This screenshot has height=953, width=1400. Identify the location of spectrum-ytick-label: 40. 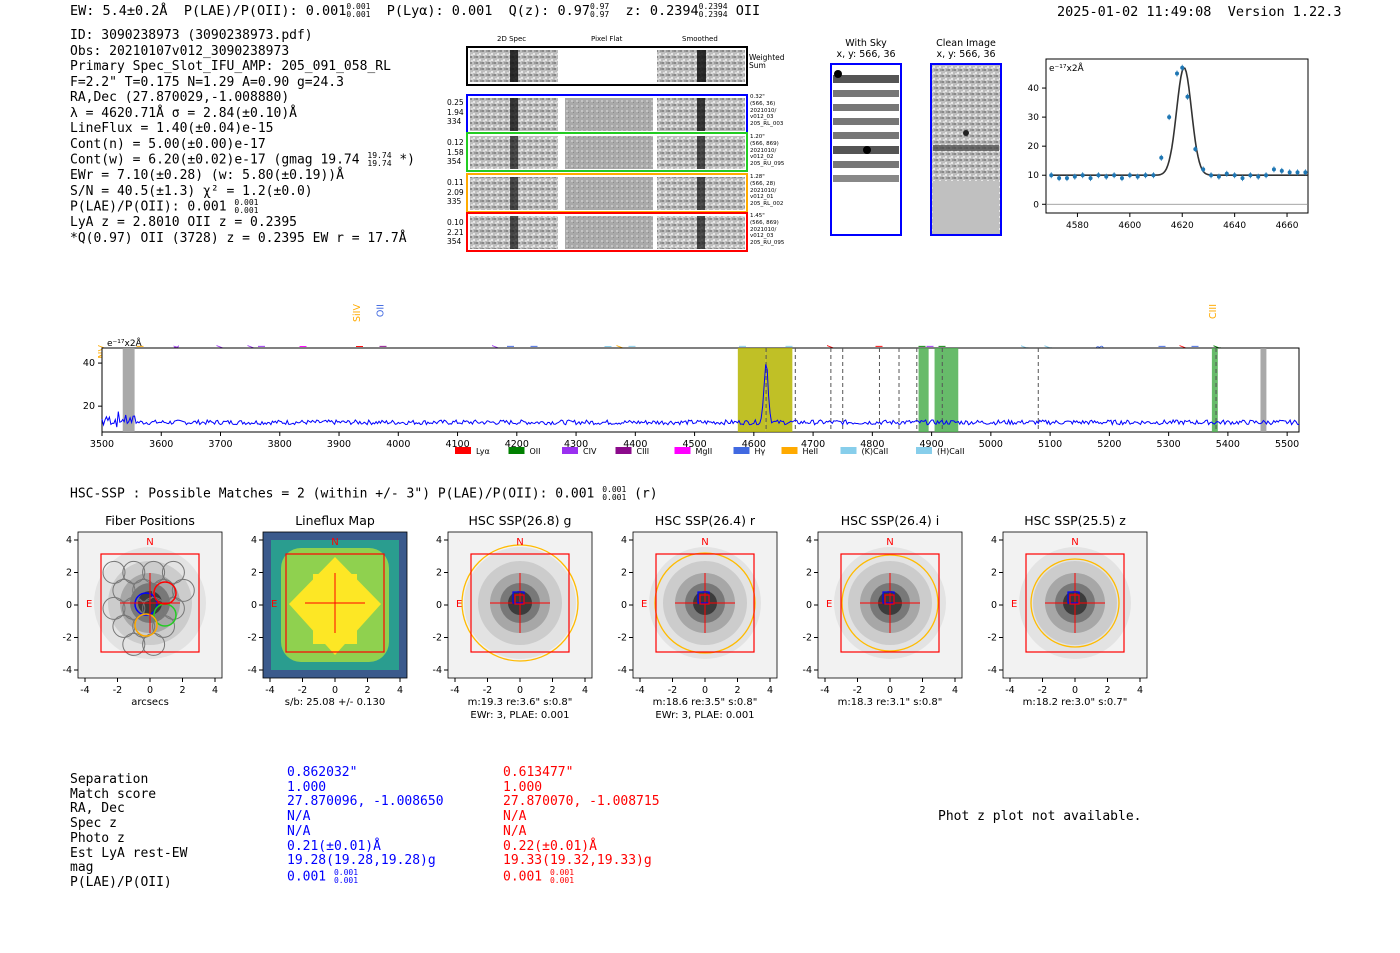
(89, 363).